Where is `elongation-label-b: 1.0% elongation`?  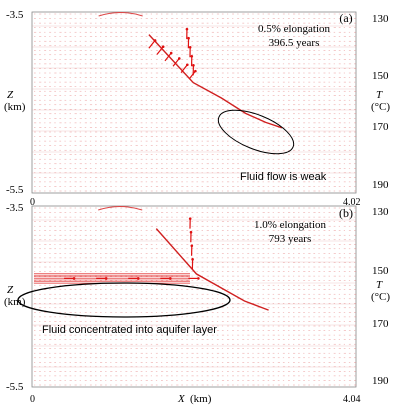
elongation-label-b: 1.0% elongation is located at coordinates (290, 225).